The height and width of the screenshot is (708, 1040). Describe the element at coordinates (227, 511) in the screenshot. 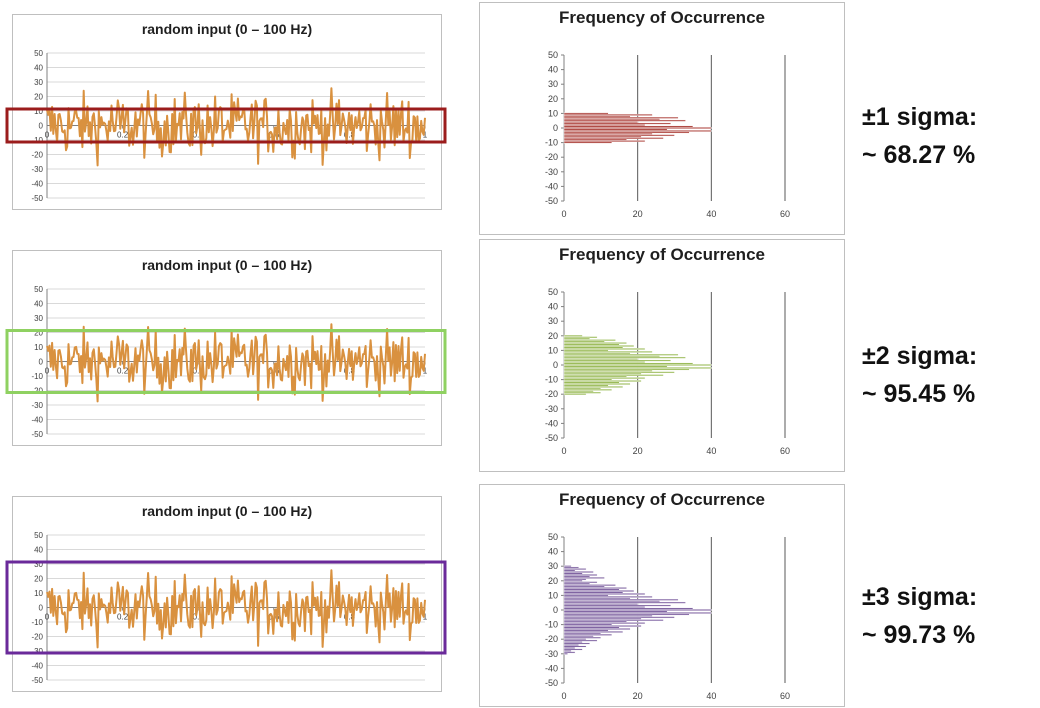

I see `chart-title: random input (0 – 100 Hz)` at that location.